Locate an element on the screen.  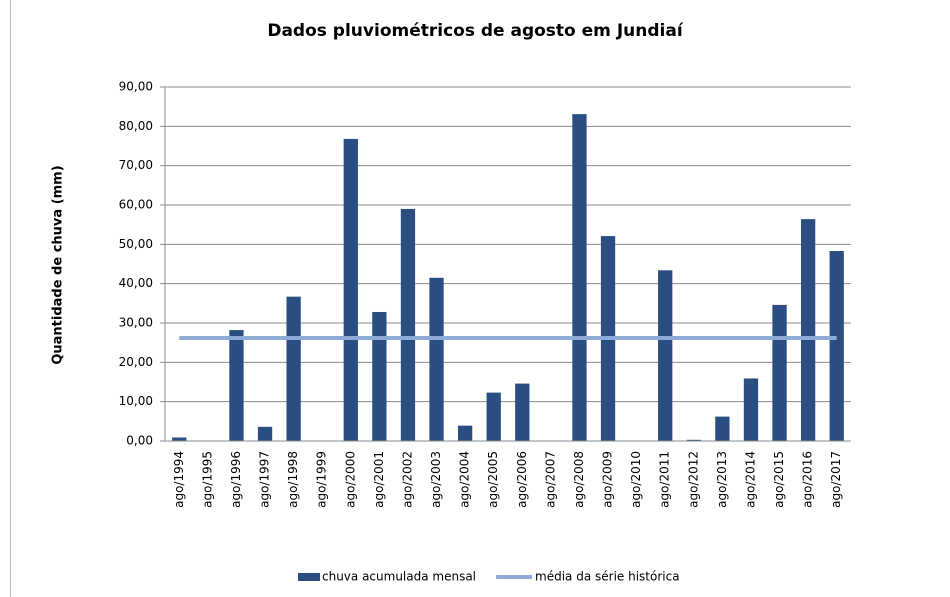
x-tick-label: ago/2009 is located at coordinates (608, 479).